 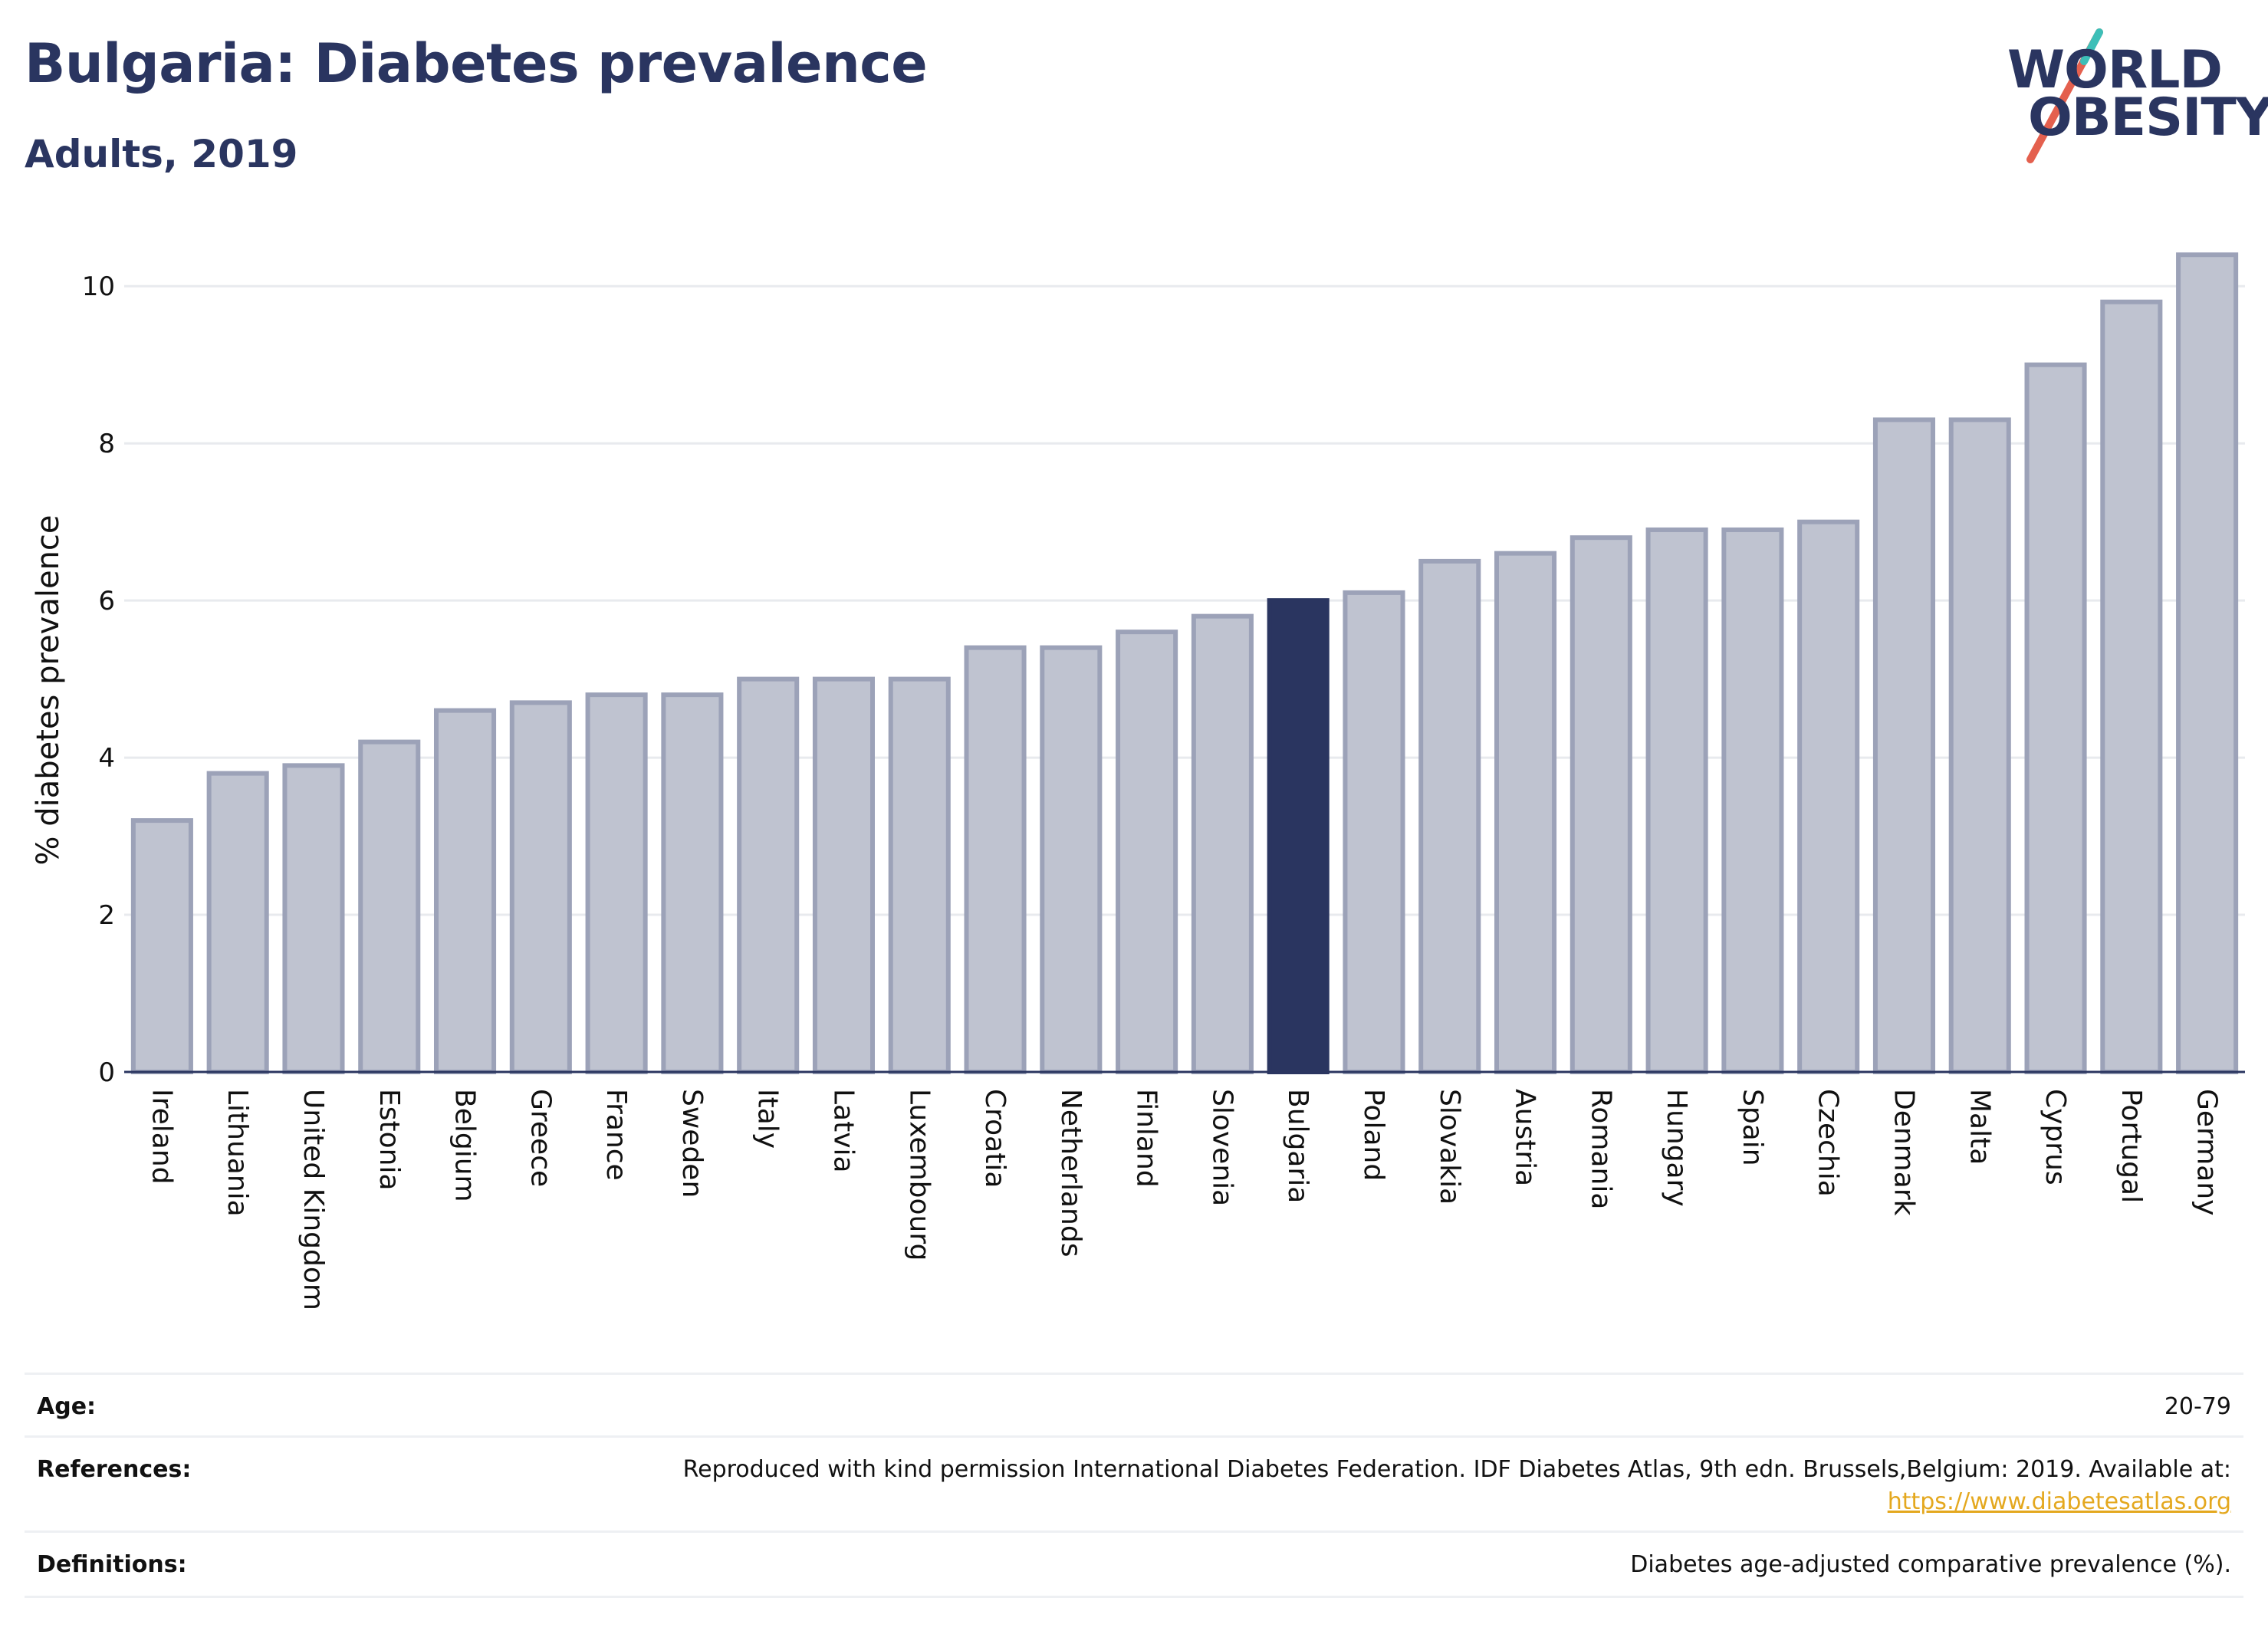 I want to click on x-tick-label: Austria, so click(x=1525, y=1138).